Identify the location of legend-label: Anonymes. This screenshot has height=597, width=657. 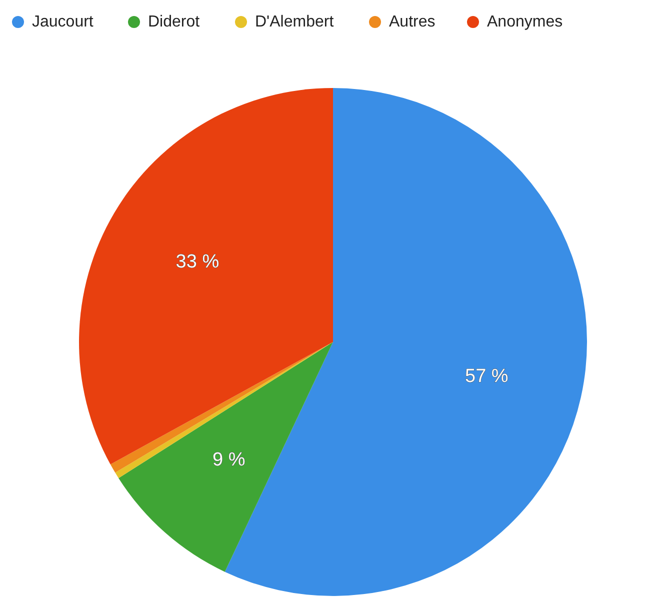
(525, 22).